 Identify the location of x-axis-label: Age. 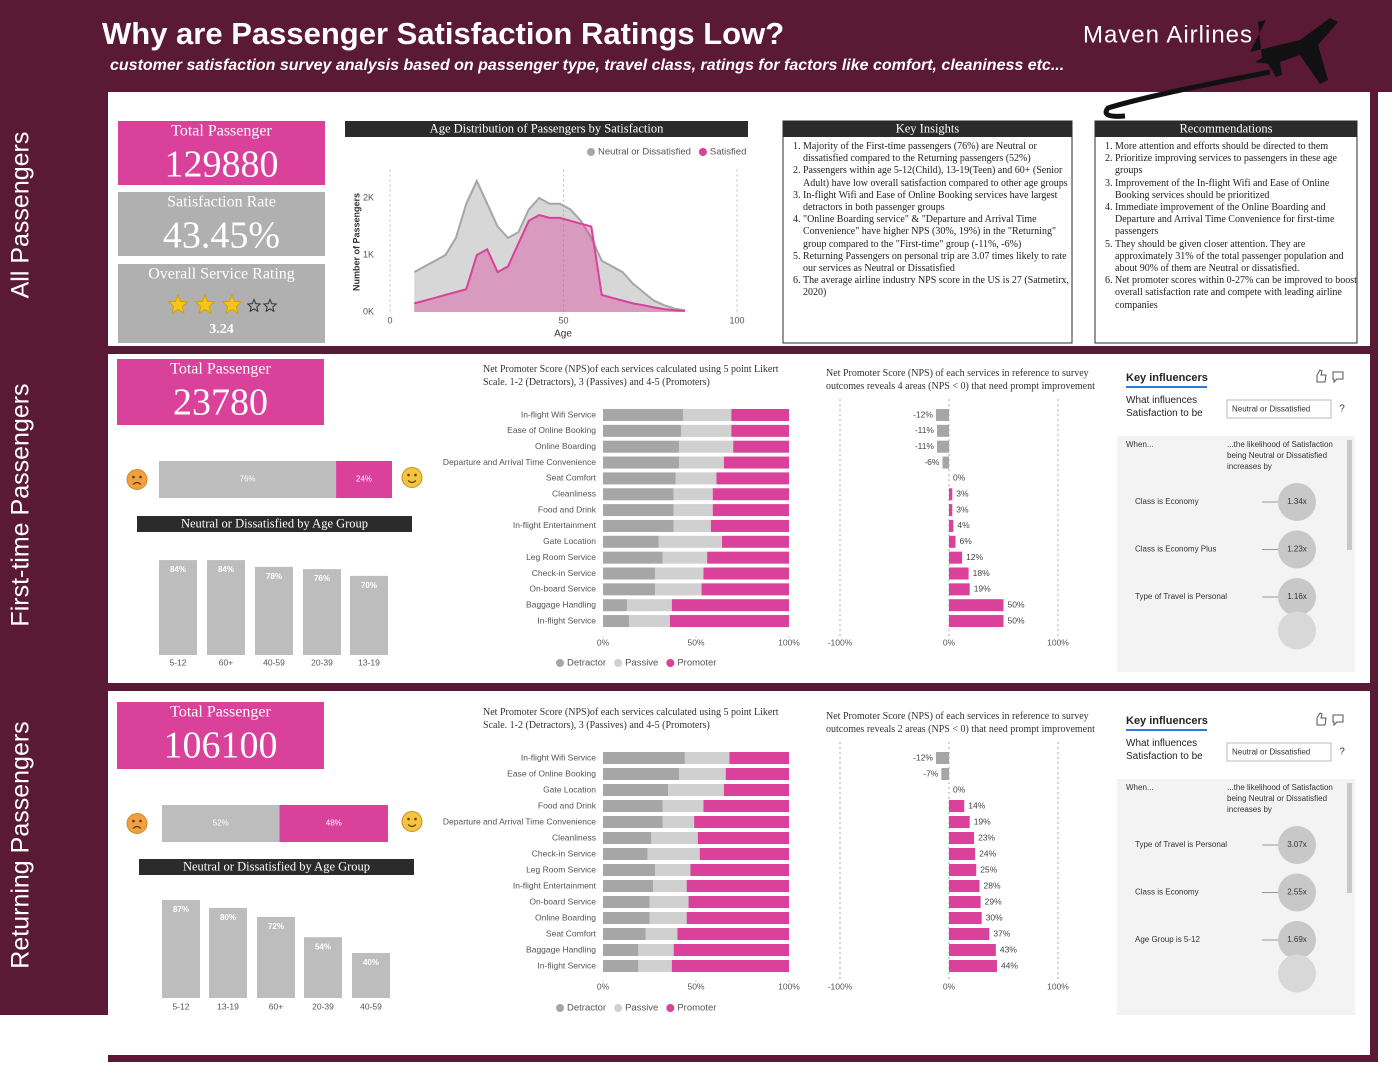
(563, 334).